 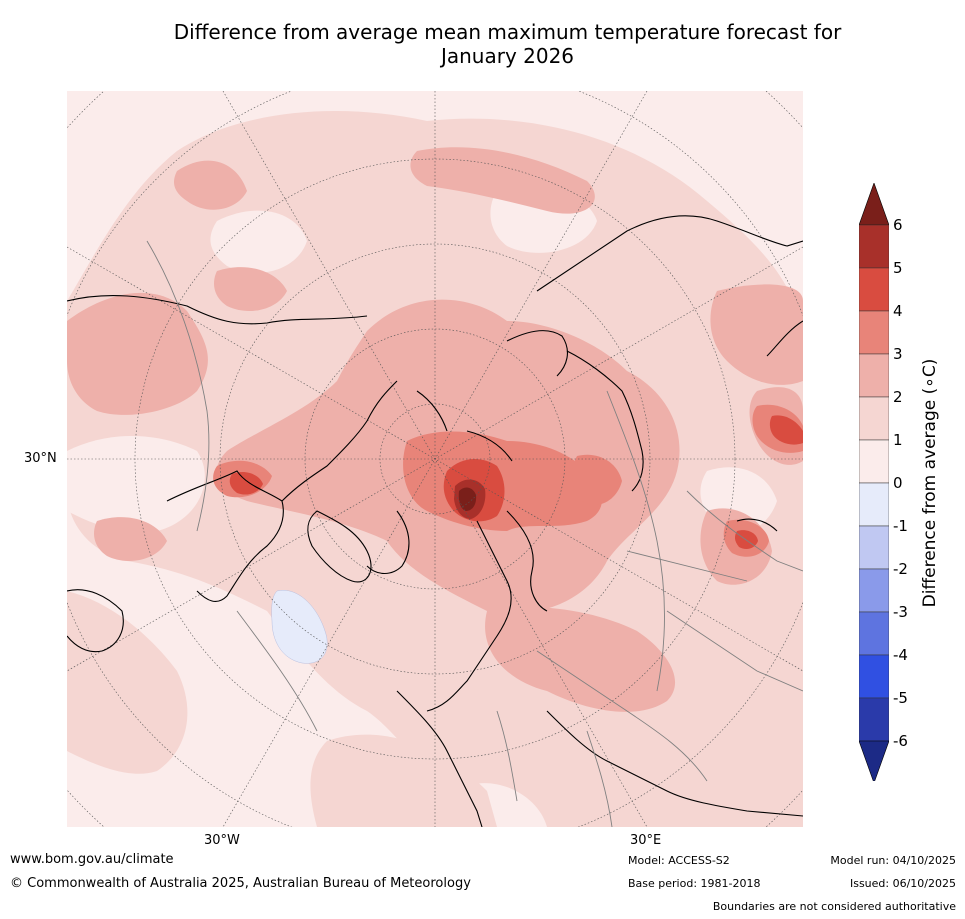 I want to click on footer-model-run: Model run: 04/10/2025, so click(x=893, y=860).